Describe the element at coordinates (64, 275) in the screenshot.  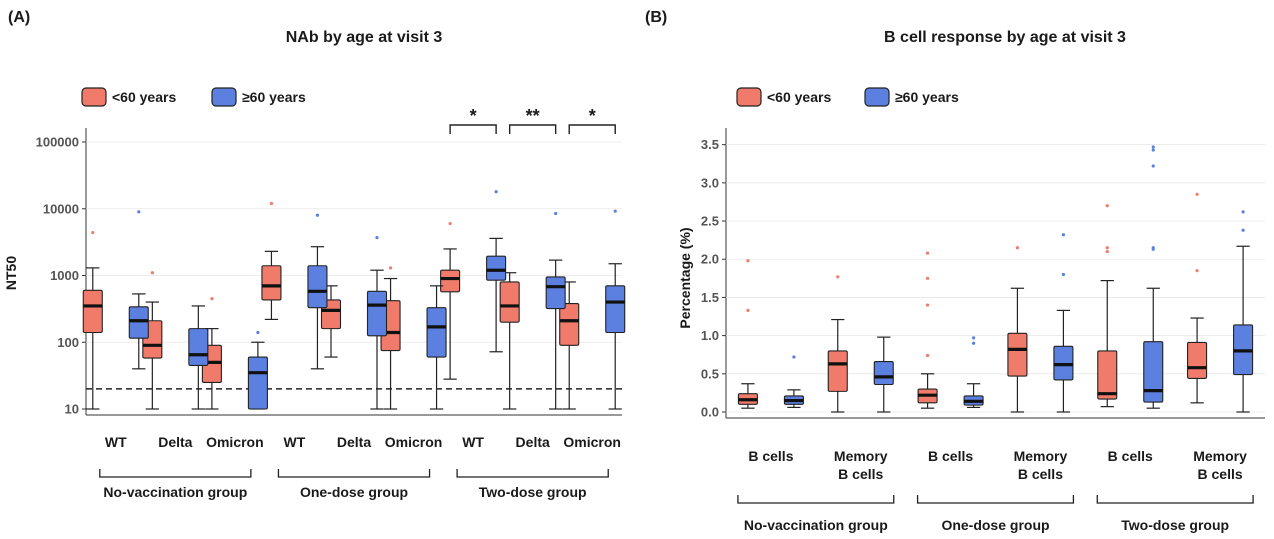
I see `panel-a-y-tick-label: 1000` at that location.